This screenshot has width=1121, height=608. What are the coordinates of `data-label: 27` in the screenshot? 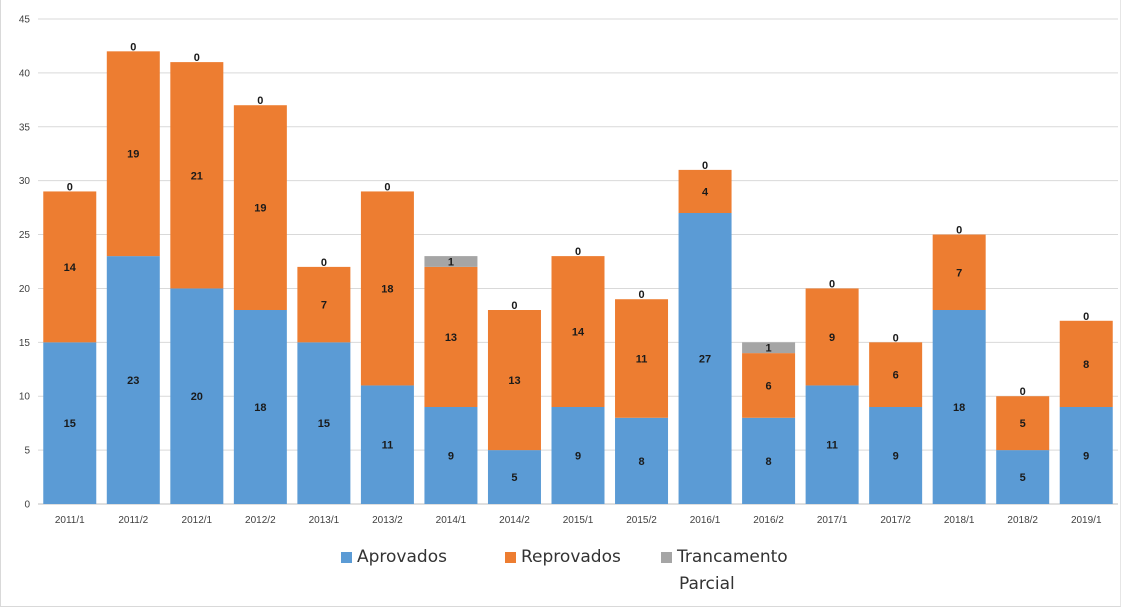 It's located at (705, 360).